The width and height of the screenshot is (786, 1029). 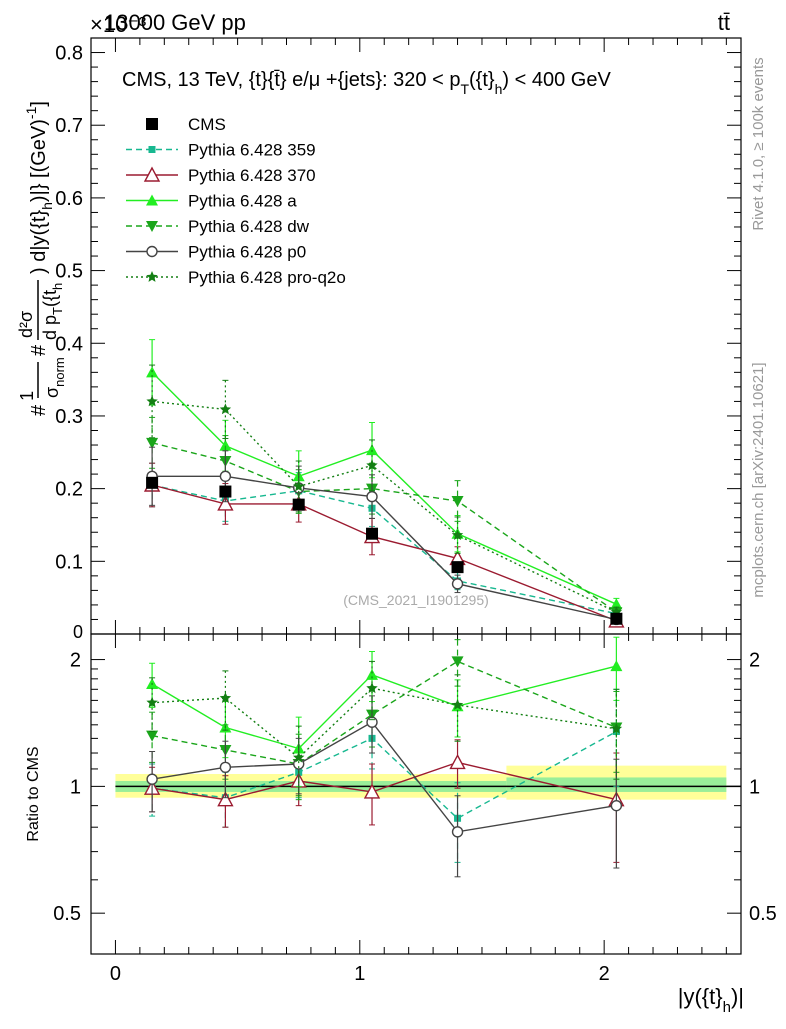 I want to click on svg-text: #1, so click(x=33, y=403).